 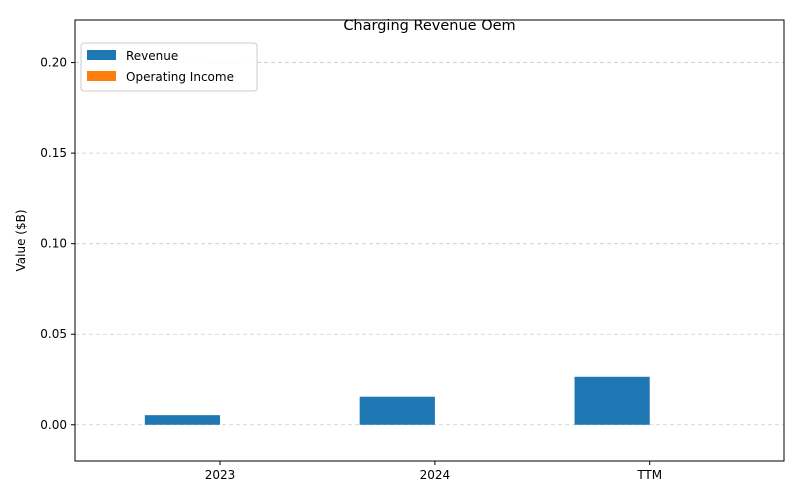 I want to click on x-tick-label: 2023, so click(x=220, y=475).